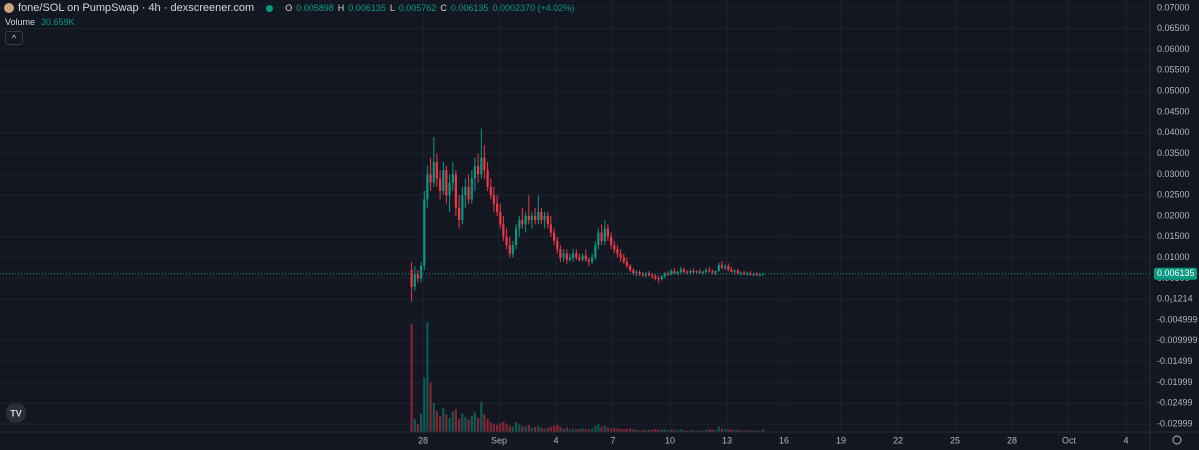 Image resolution: width=1199 pixels, height=450 pixels. What do you see at coordinates (315, 8) in the screenshot?
I see `ohlc-value: 0.005898` at bounding box center [315, 8].